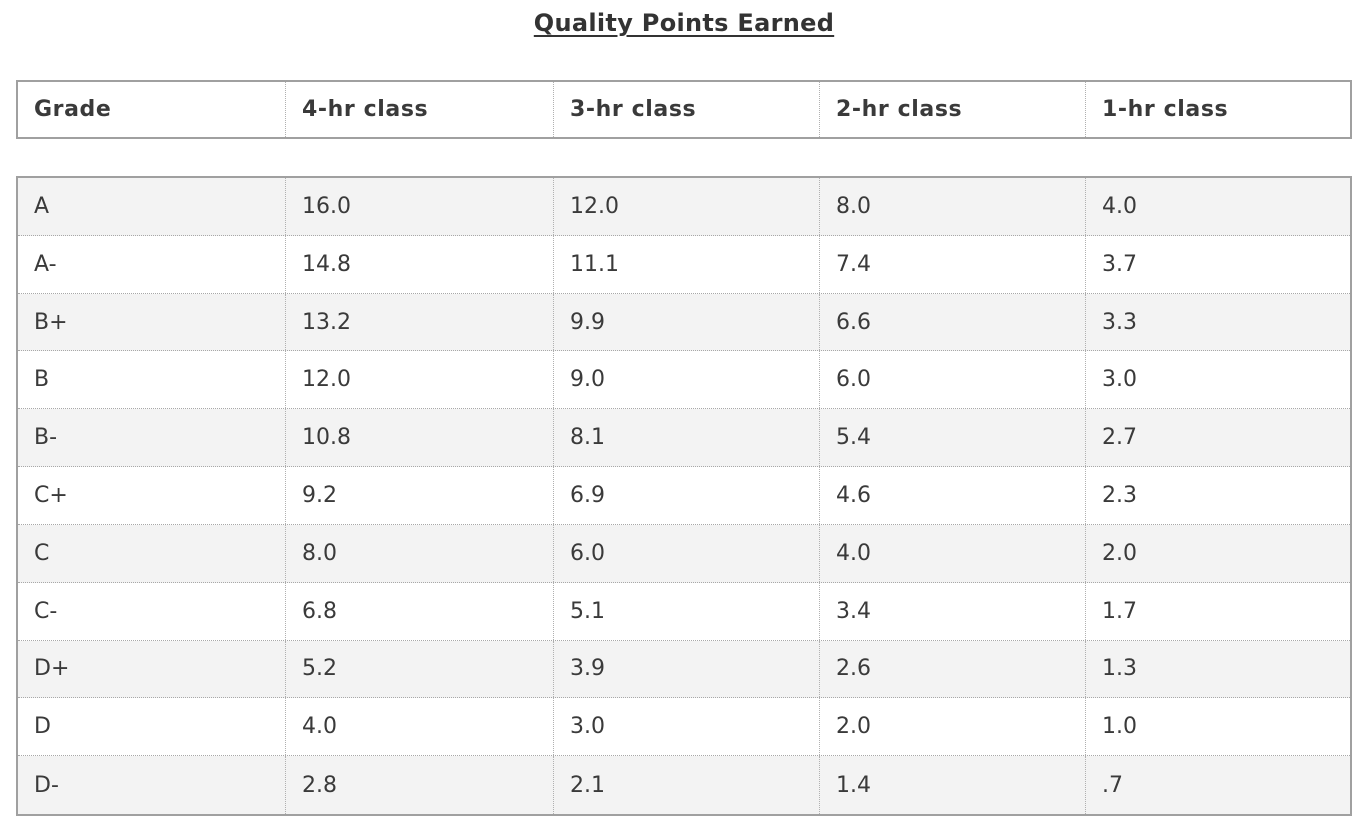 The height and width of the screenshot is (834, 1372). What do you see at coordinates (1119, 553) in the screenshot?
I see `table-cell-1hr: 2.0` at bounding box center [1119, 553].